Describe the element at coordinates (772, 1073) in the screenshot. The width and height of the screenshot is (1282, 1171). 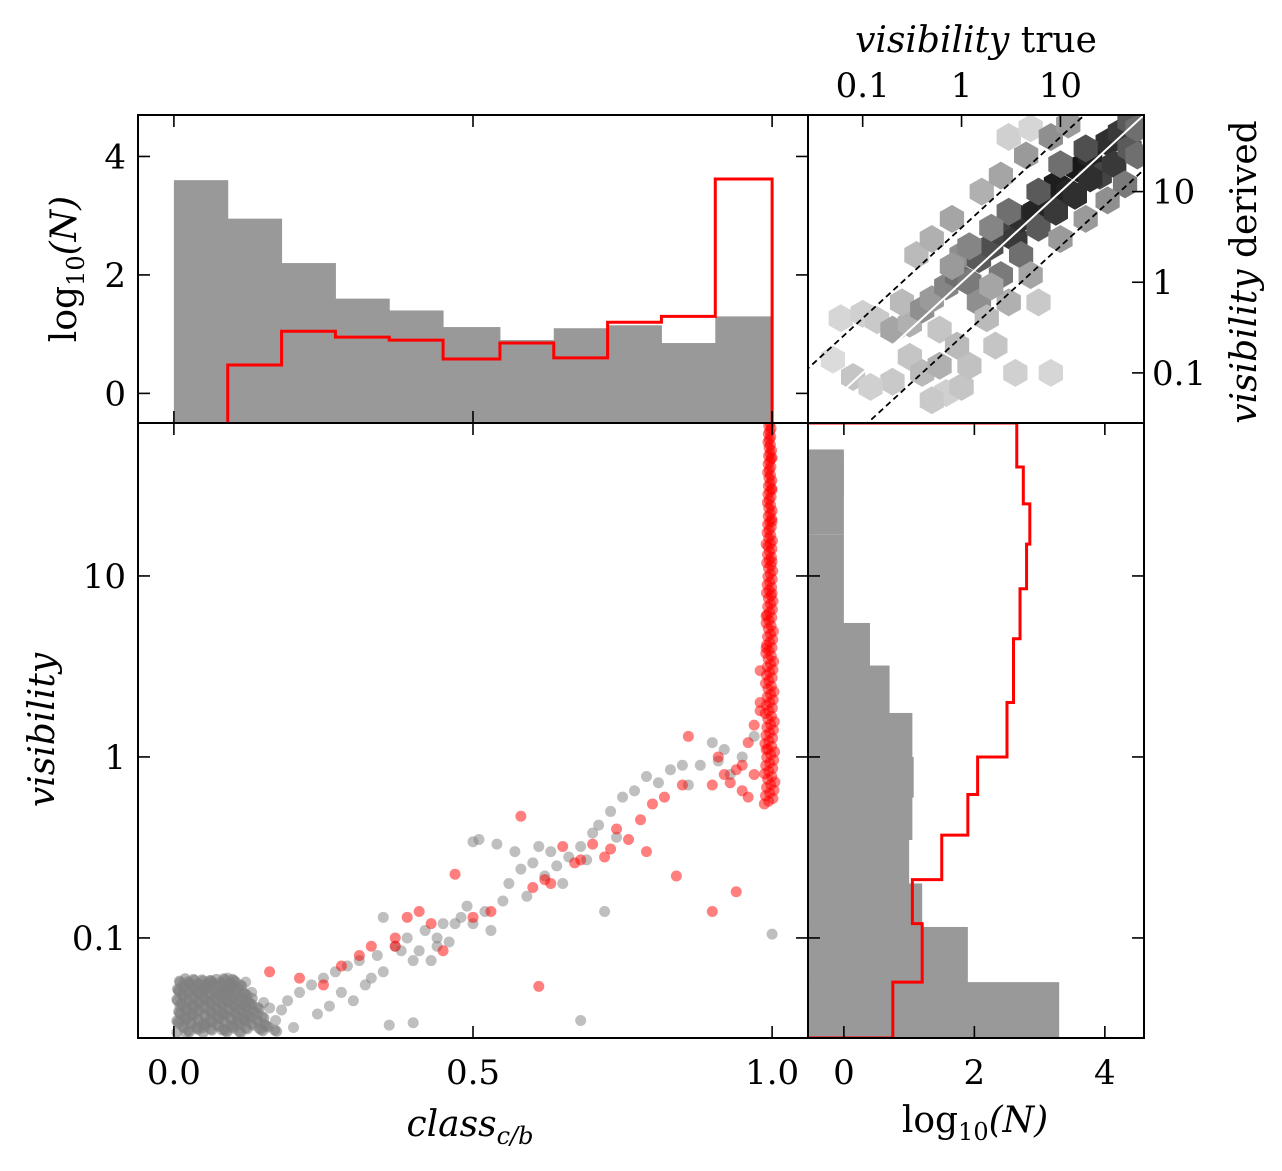
I see `scatter-xtick-label: 1.0` at that location.